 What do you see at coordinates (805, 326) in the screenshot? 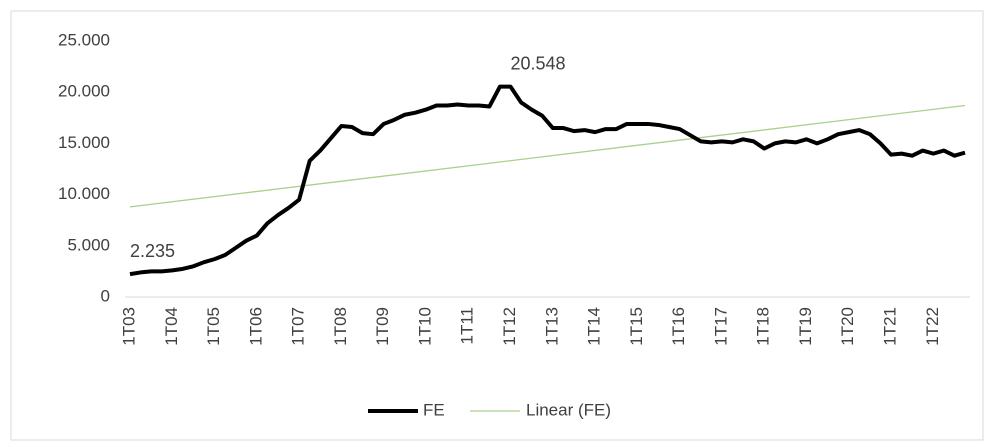
I see `x-tick-label: 1T19` at bounding box center [805, 326].